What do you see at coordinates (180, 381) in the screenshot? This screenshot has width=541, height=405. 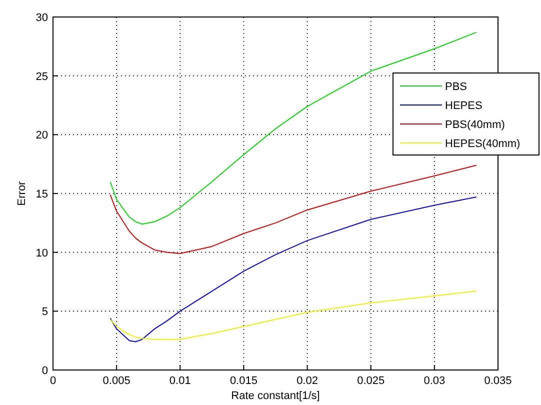 I see `x-tick-label: 0.01` at bounding box center [180, 381].